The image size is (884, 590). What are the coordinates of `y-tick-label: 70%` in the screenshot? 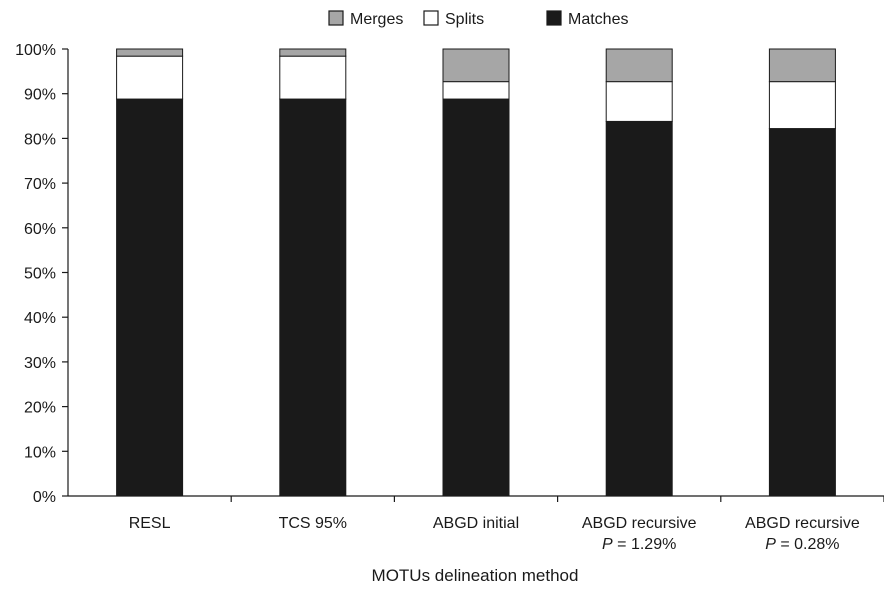 It's located at (40, 184).